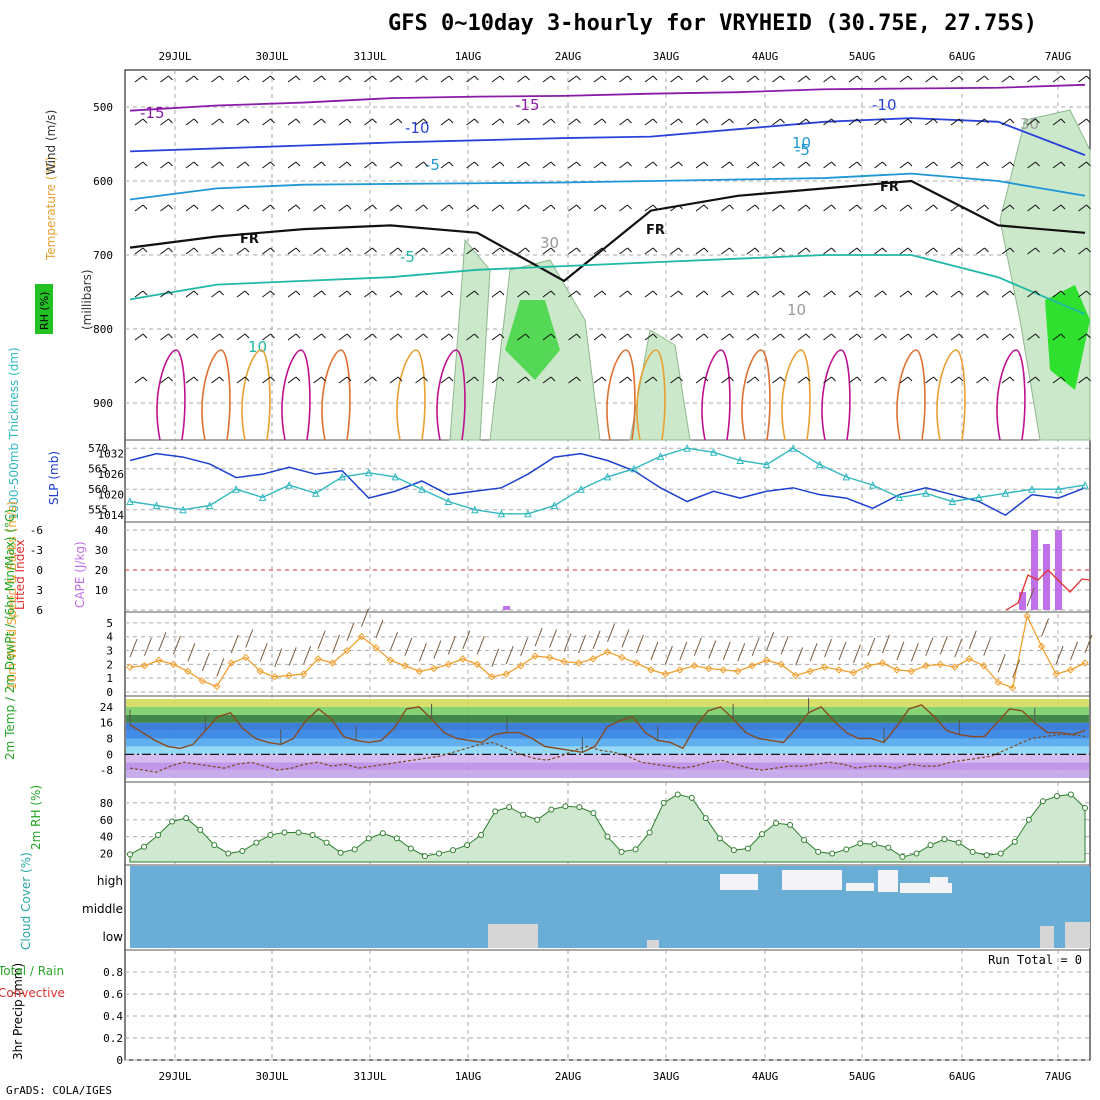 The height and width of the screenshot is (1100, 1100). Describe the element at coordinates (369, 1076) in the screenshot. I see `bottom-date-label: 31JUL` at that location.